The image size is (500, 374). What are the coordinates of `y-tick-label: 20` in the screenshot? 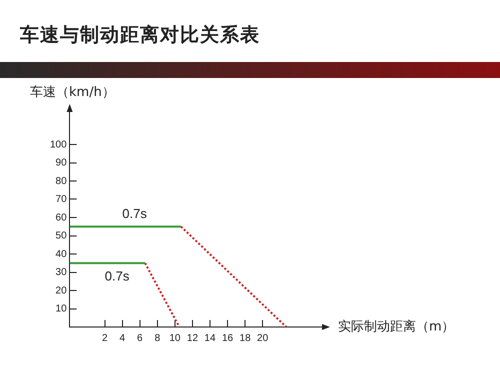 It's located at (62, 290).